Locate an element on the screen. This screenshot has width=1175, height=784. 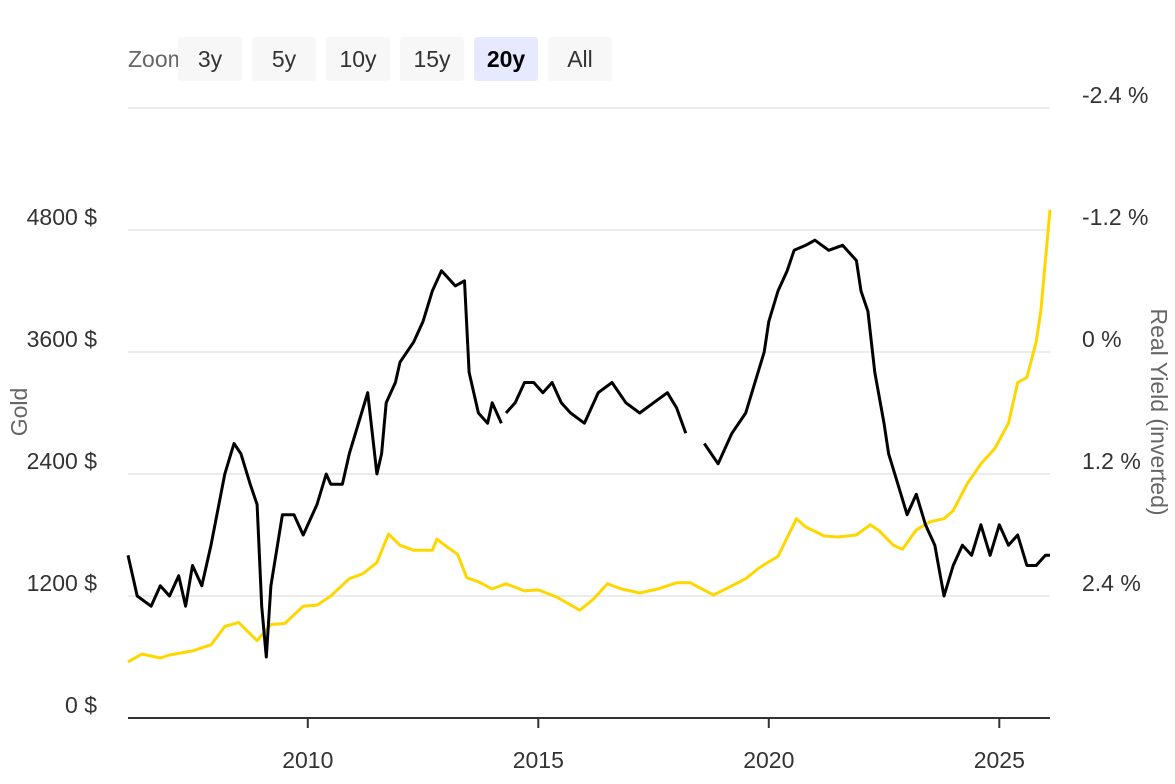
right-tick-label: -2.4 % is located at coordinates (1115, 95).